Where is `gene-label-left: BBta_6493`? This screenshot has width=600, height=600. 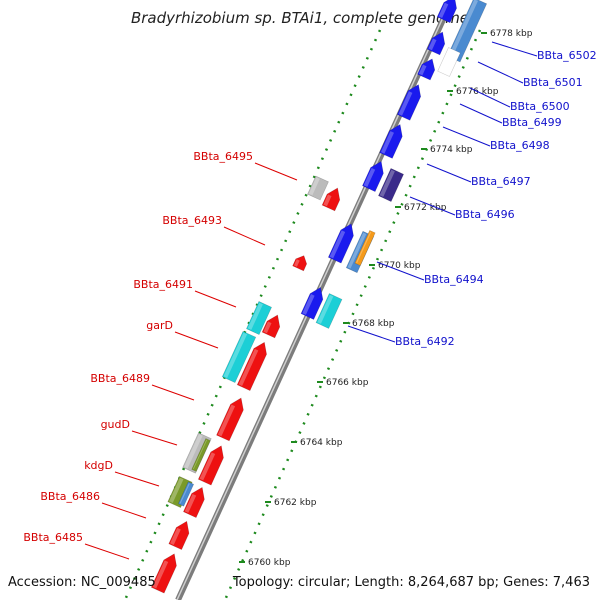 gene-label-left: BBta_6493 is located at coordinates (192, 220).